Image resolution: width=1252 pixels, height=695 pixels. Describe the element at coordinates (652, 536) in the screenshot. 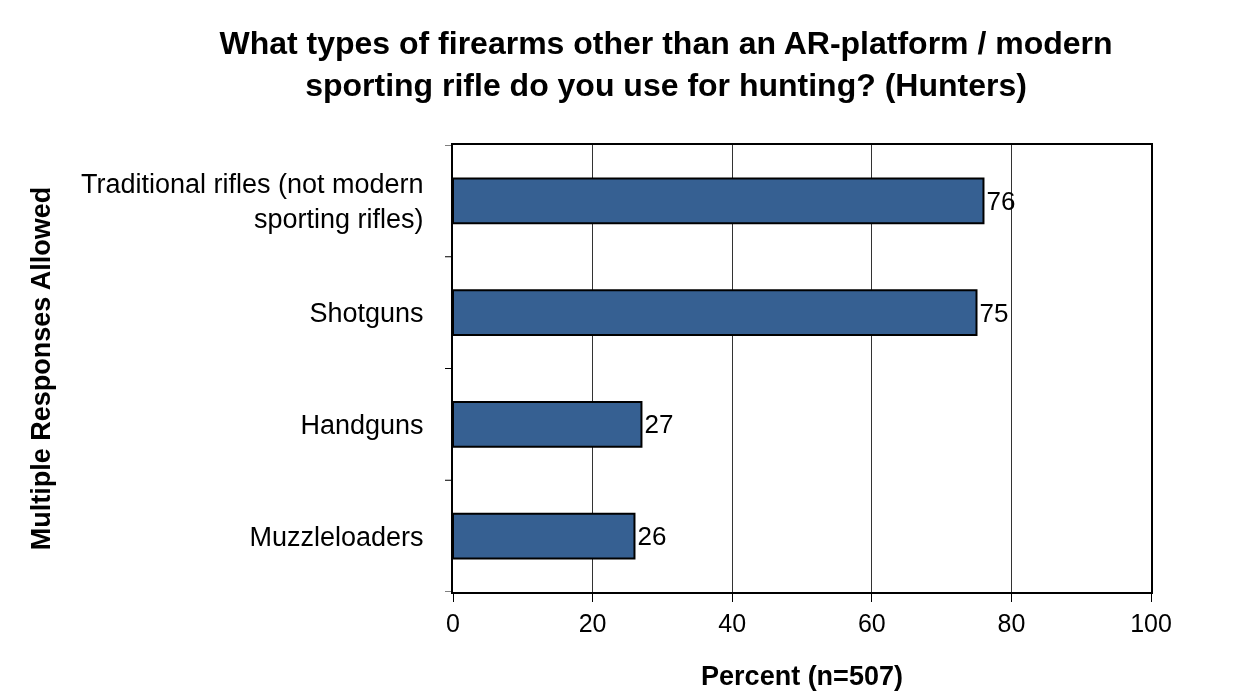

I see `data-label: 26` at that location.